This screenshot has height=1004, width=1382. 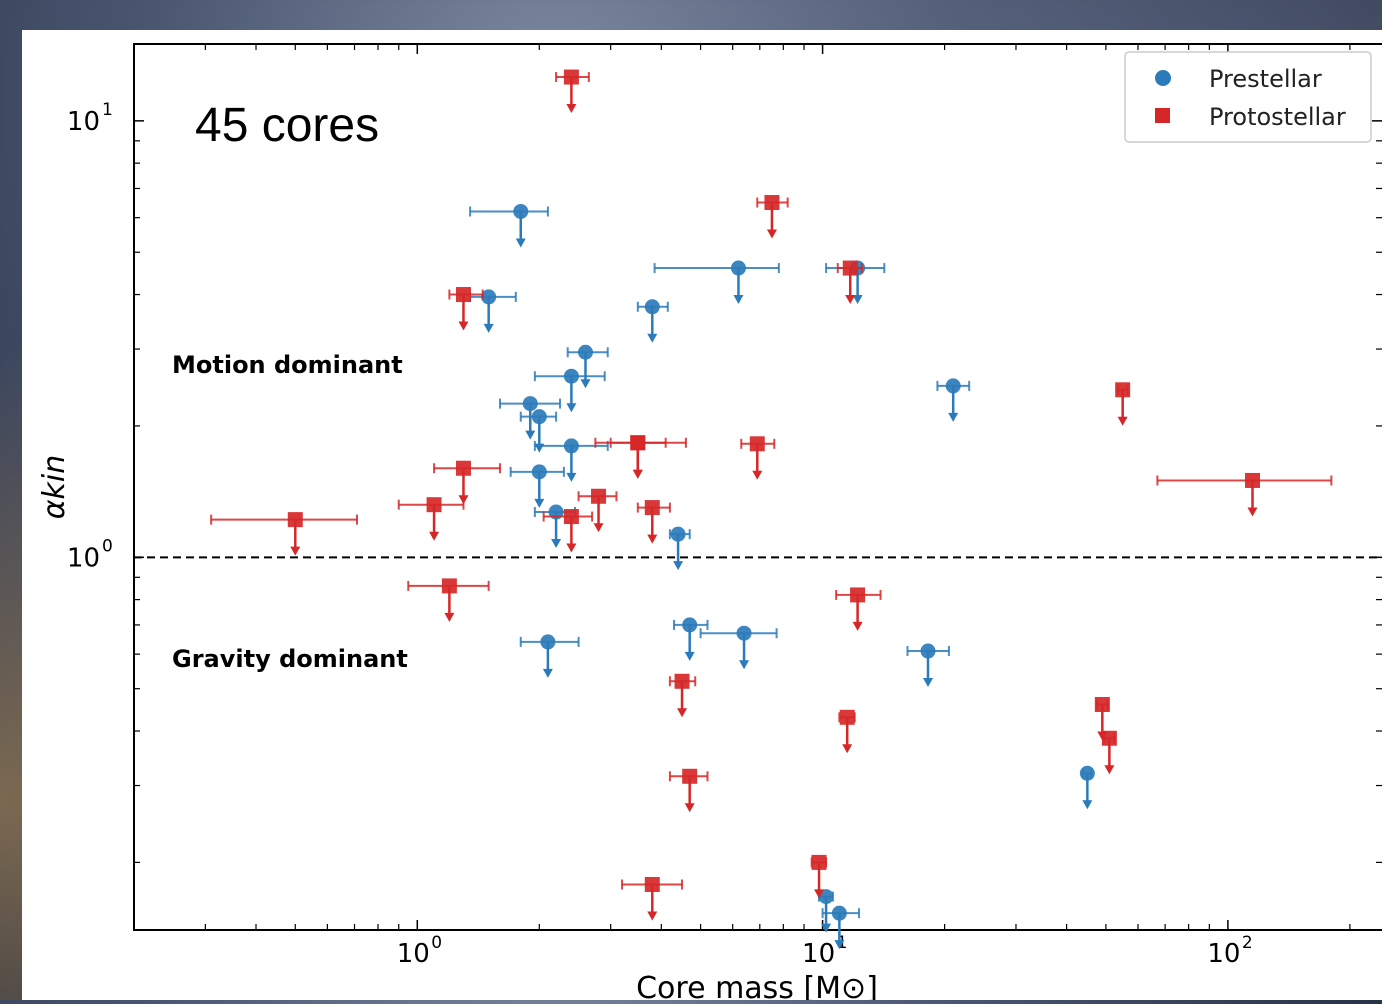 What do you see at coordinates (83, 122) in the screenshot?
I see `y-tick-label: 10` at bounding box center [83, 122].